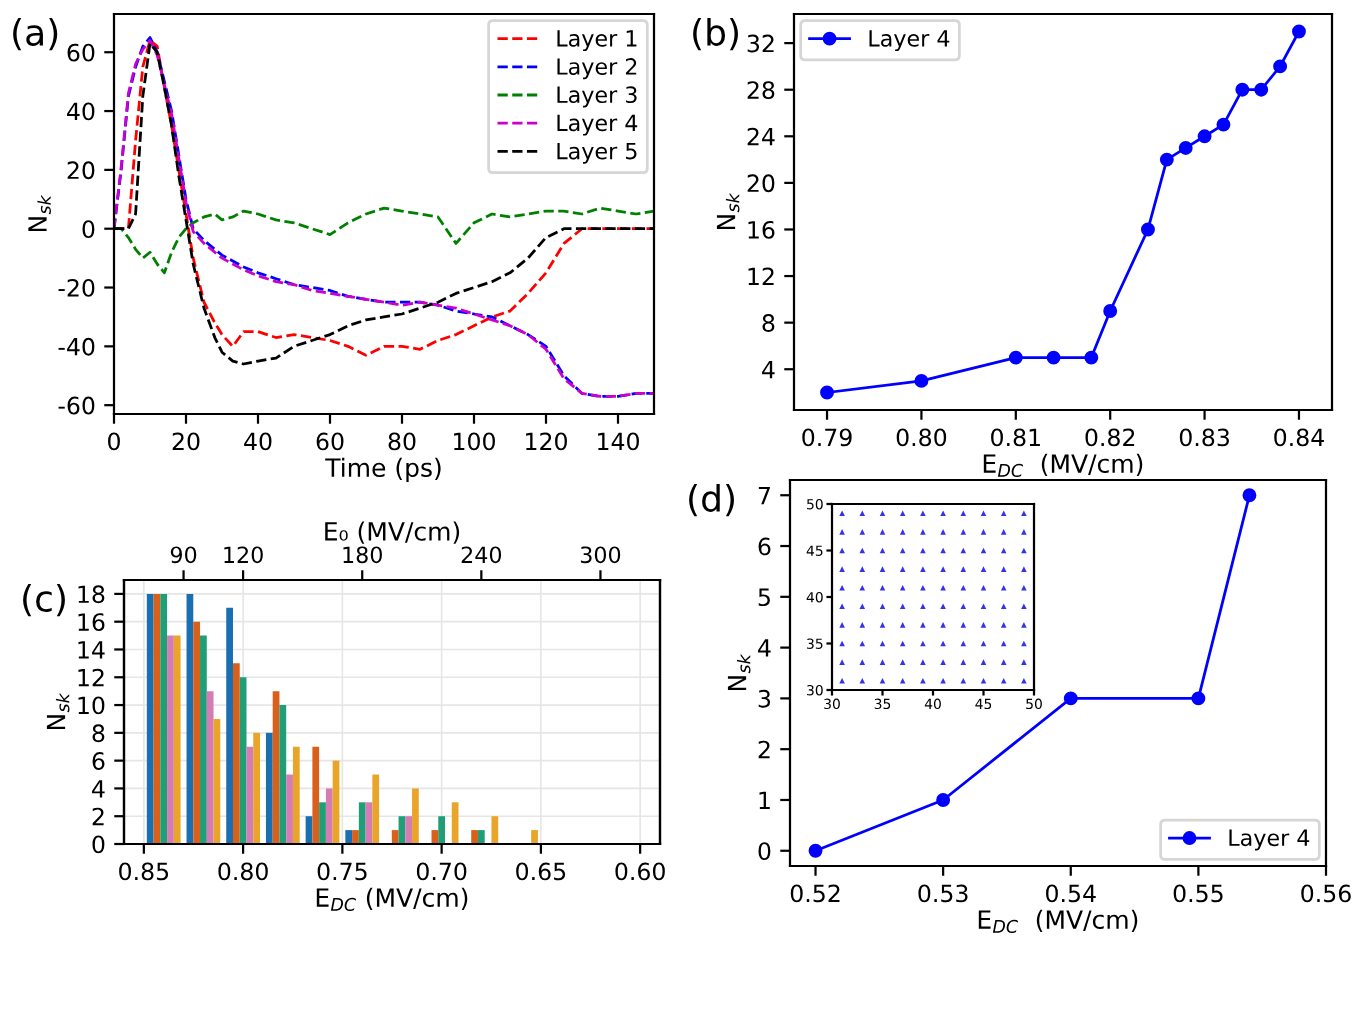 The image size is (1362, 1022). What do you see at coordinates (761, 136) in the screenshot?
I see `y-tick-label: 24` at bounding box center [761, 136].